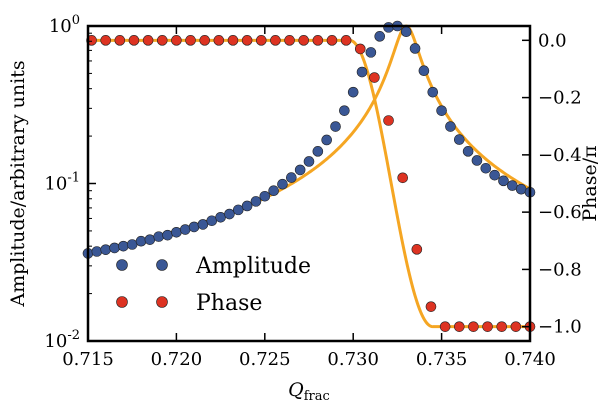 This screenshot has width=608, height=408. I want to click on y-left-tick-label: 10⁻¹, so click(62, 183).